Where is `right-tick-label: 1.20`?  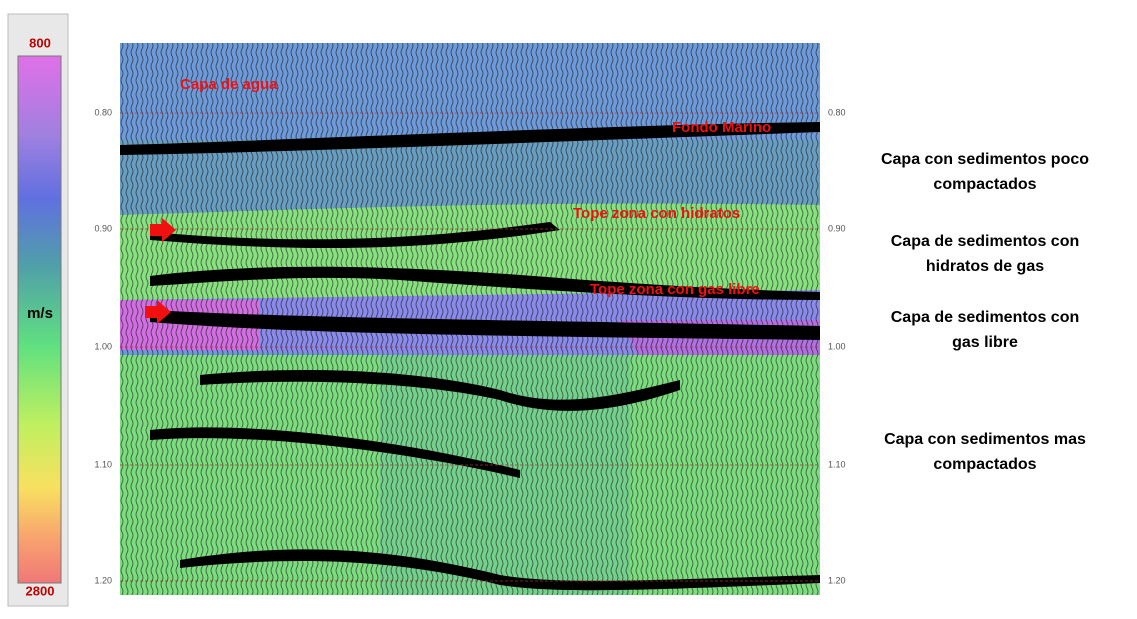
right-tick-label: 1.20 is located at coordinates (837, 580).